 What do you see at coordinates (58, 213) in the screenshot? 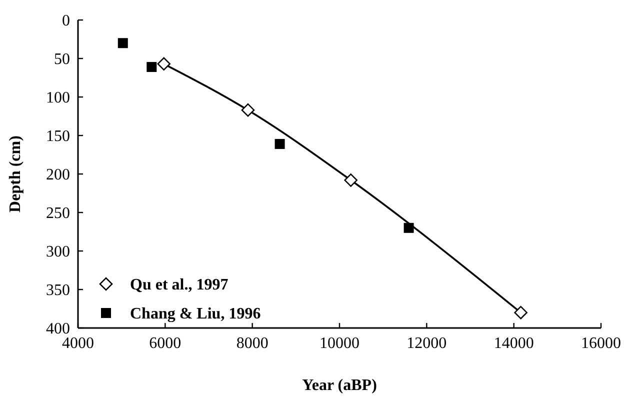
I see `y-tick-label: 250` at bounding box center [58, 213].